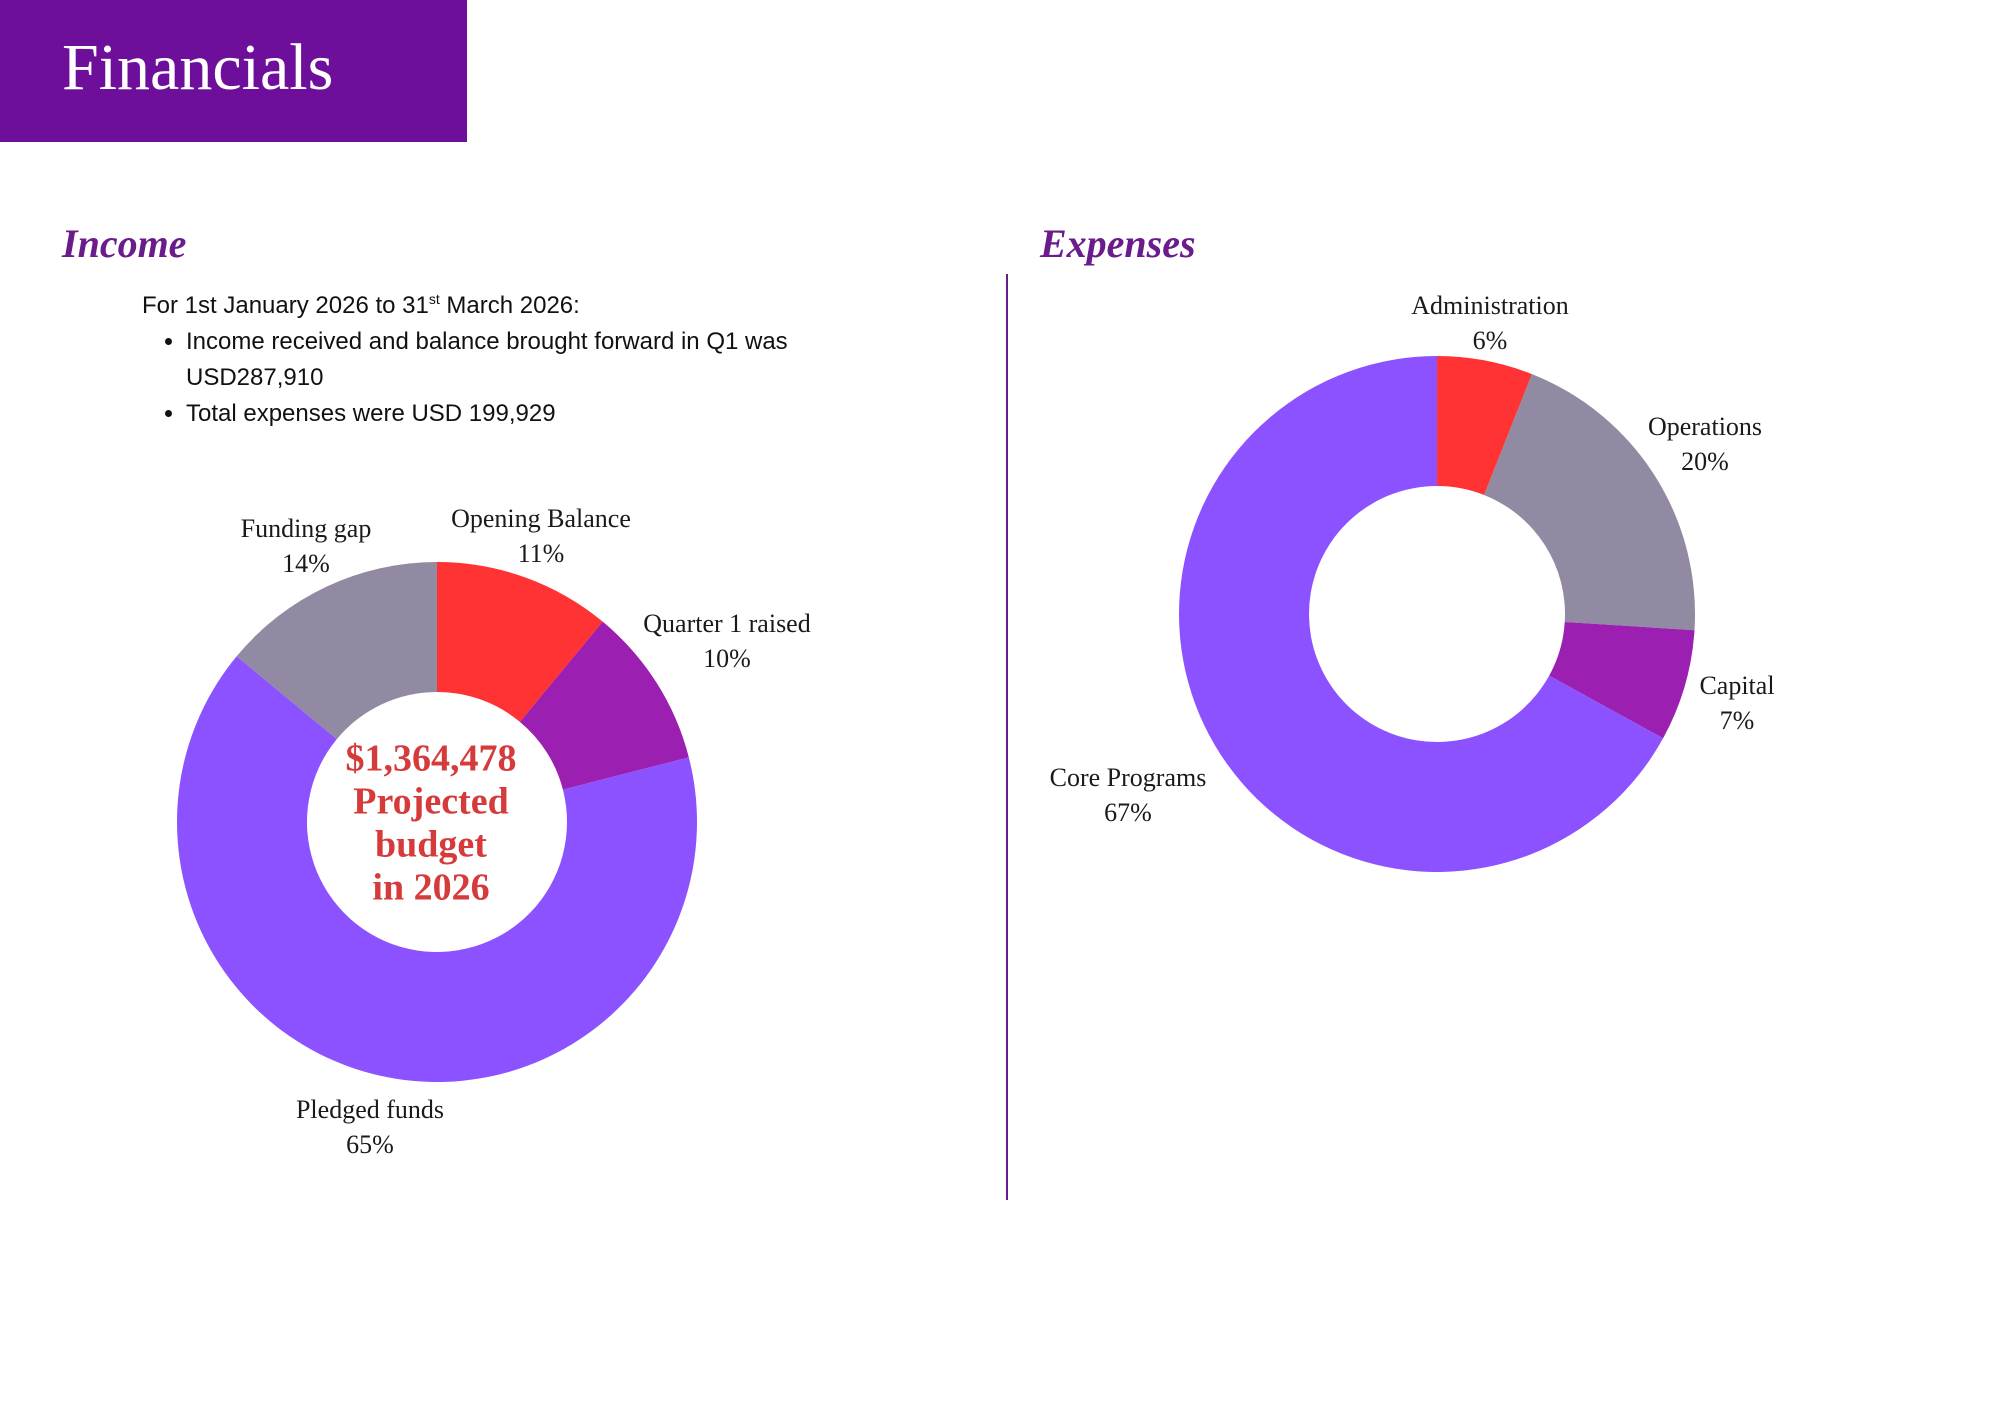  I want to click on income-section-title: Income, so click(124, 243).